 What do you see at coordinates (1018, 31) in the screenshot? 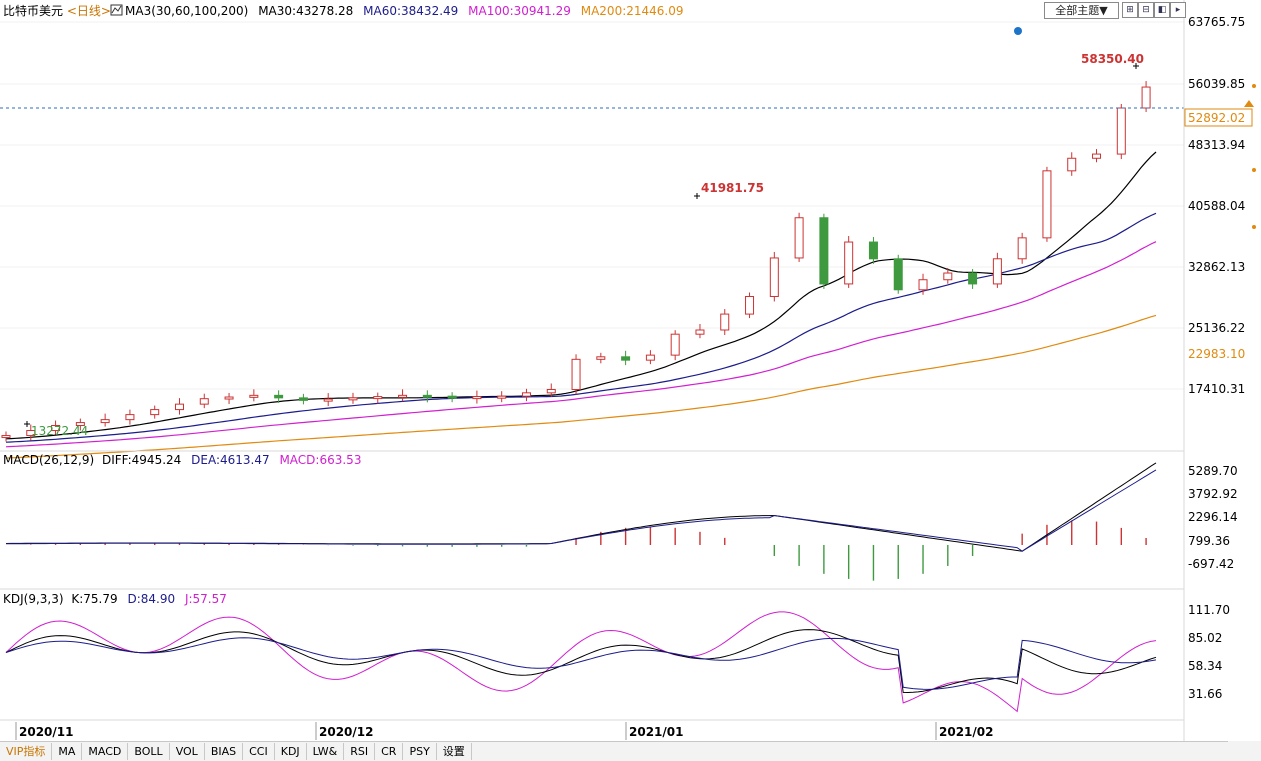
I see `event-marker-icon` at bounding box center [1018, 31].